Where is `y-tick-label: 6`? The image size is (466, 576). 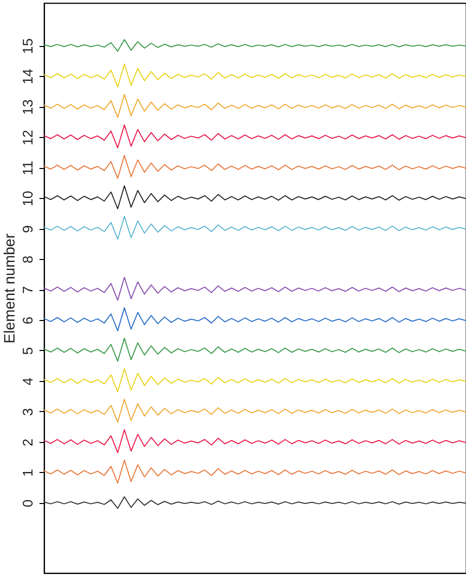 y-tick-label: 6 is located at coordinates (28, 320).